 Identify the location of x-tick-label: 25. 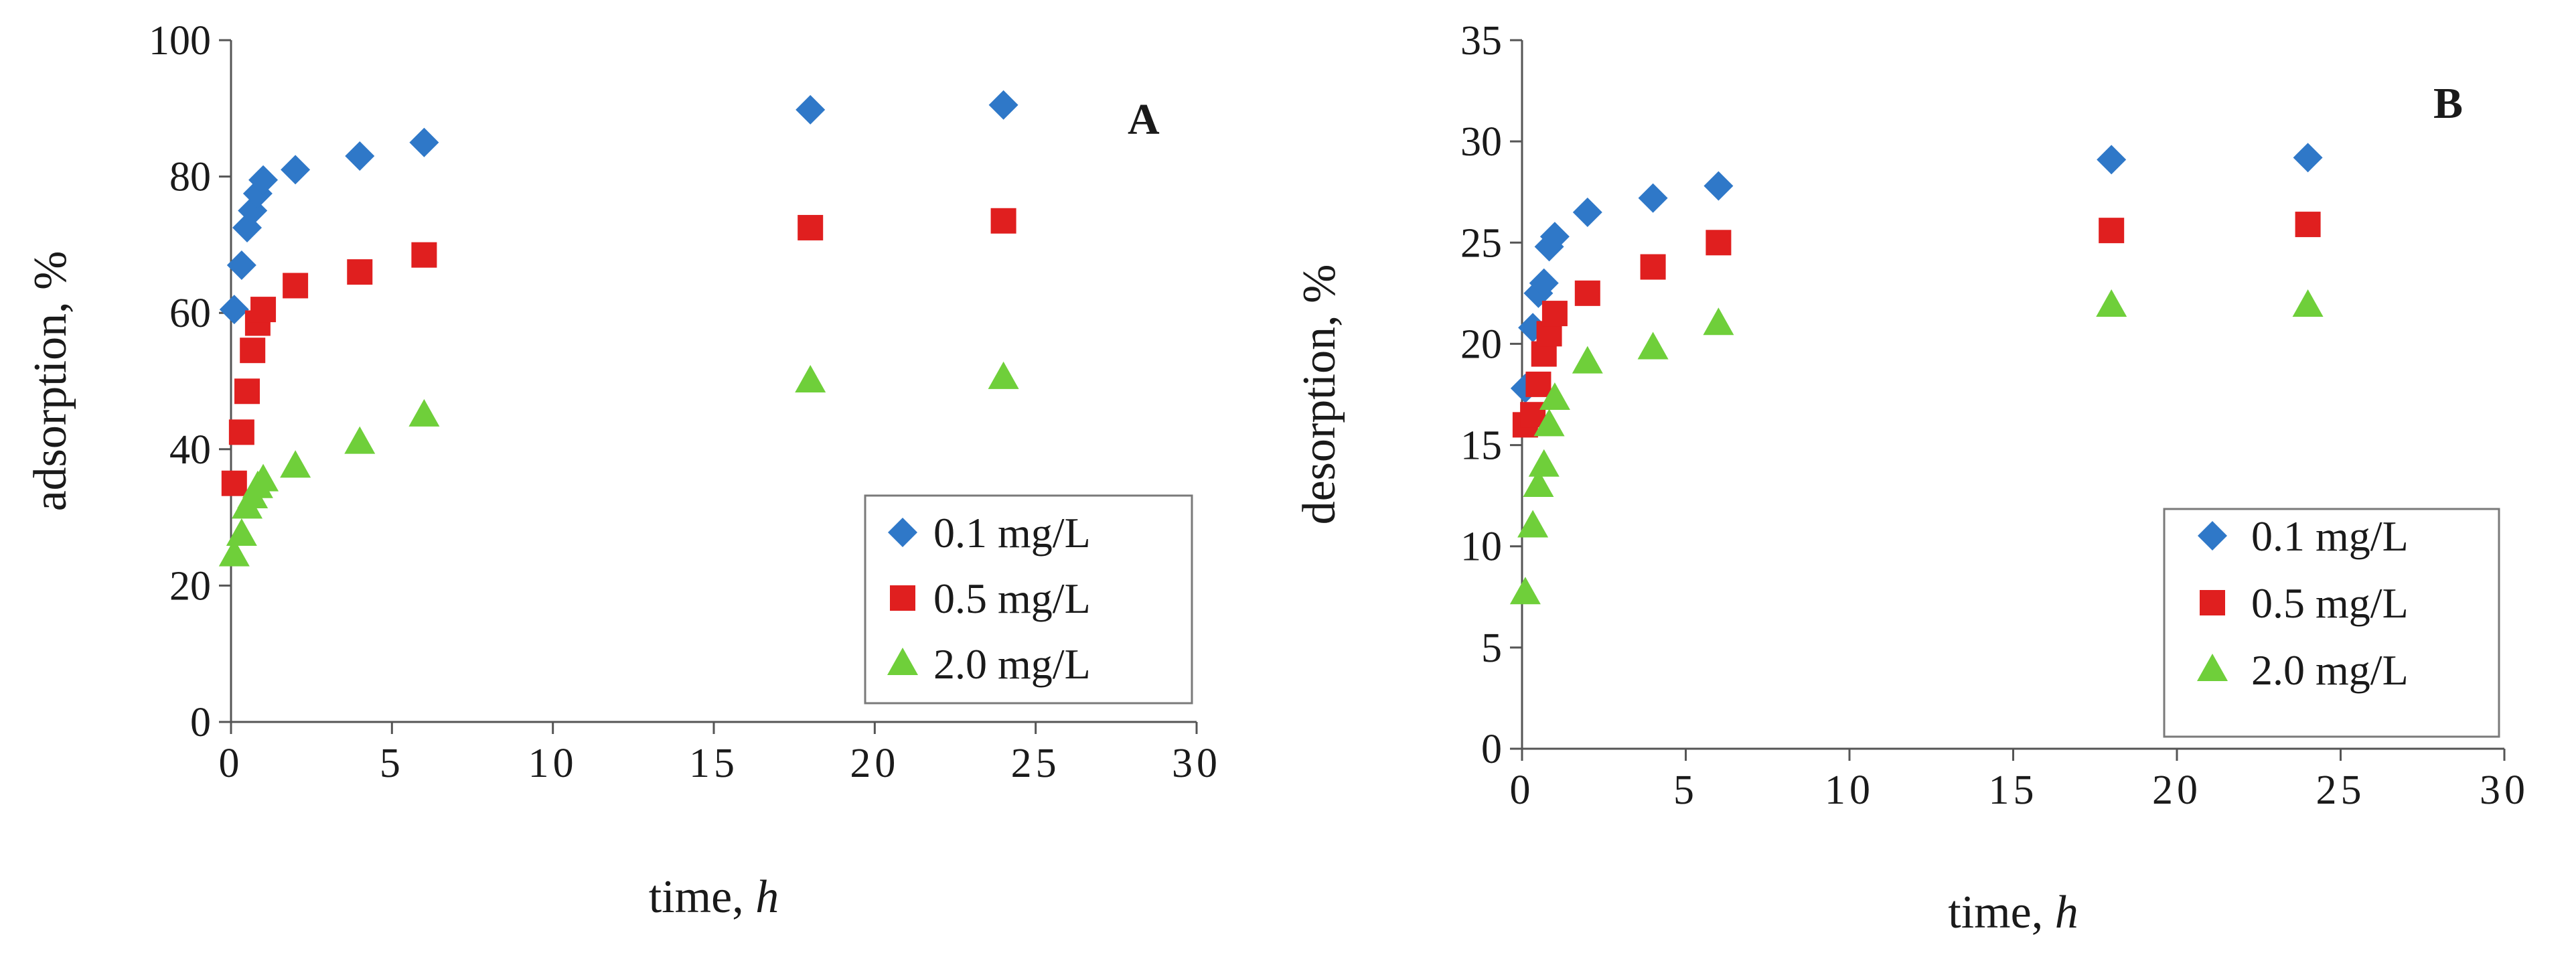
(1036, 763).